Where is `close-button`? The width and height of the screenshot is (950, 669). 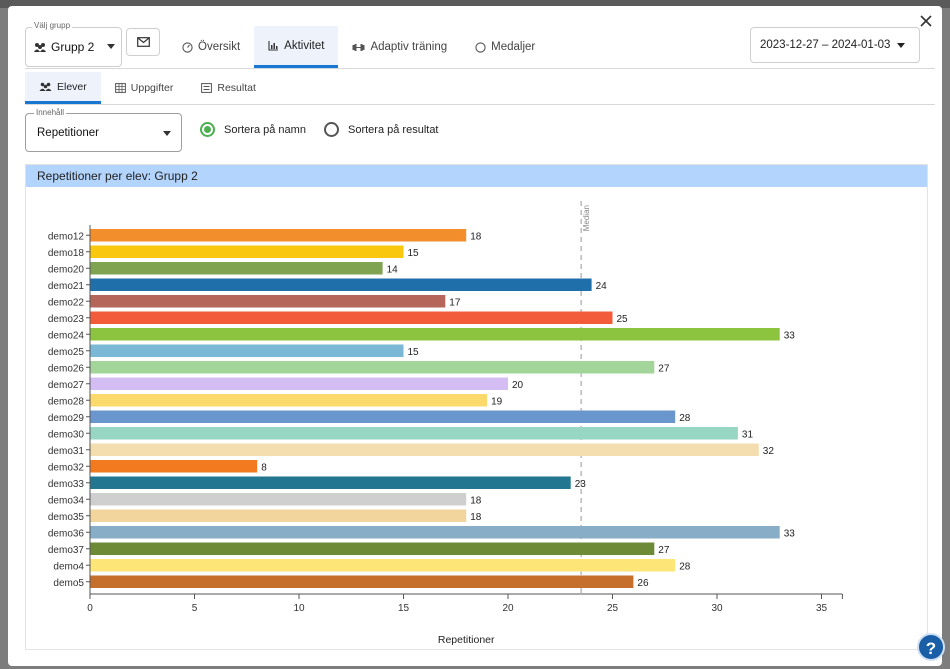 close-button is located at coordinates (926, 22).